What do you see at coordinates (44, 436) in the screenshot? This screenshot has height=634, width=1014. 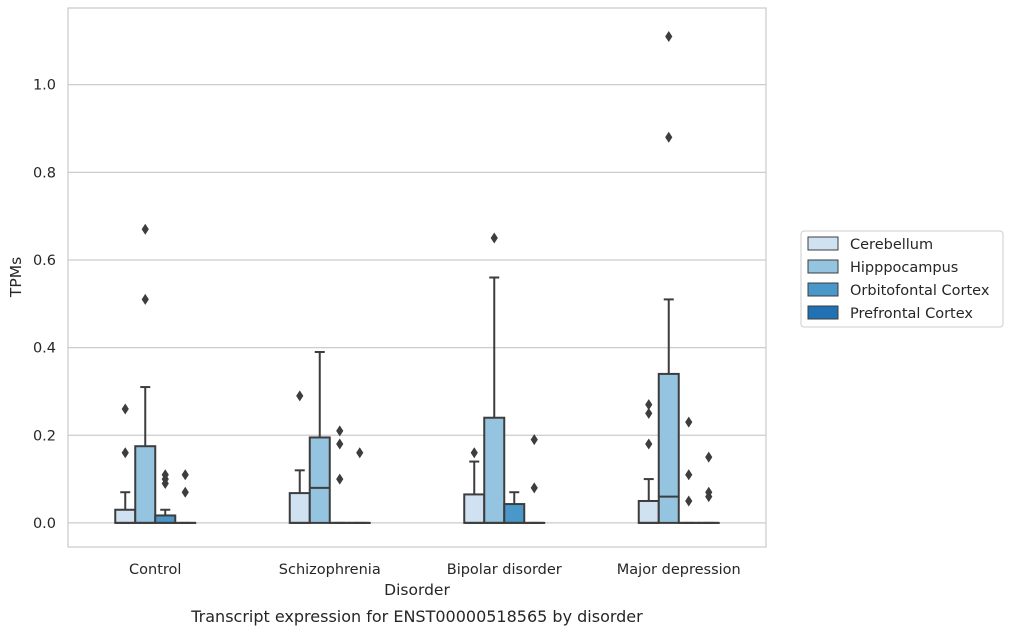 I see `y-tick-label: 0.2` at bounding box center [44, 436].